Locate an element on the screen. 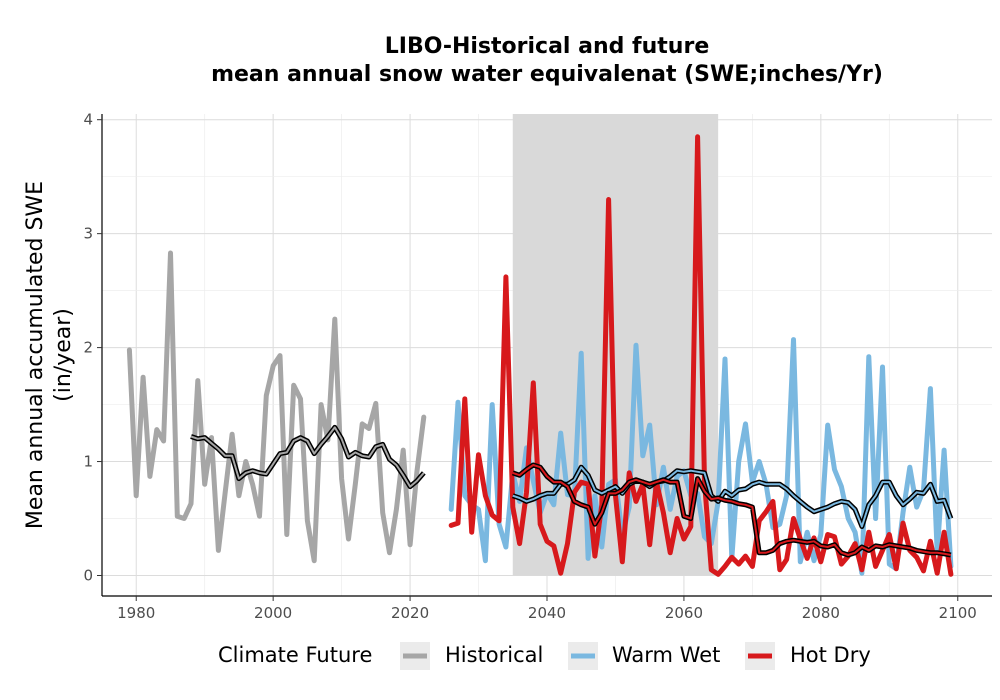  y-tick-label: 1 is located at coordinates (88, 462).